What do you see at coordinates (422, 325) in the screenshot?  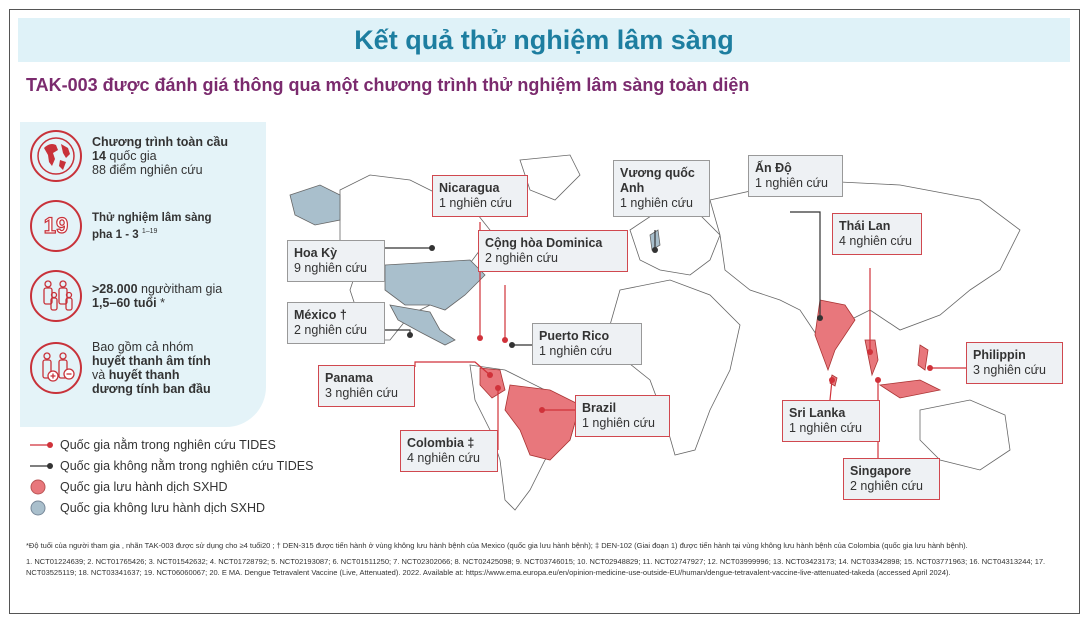 I see `mexico` at bounding box center [422, 325].